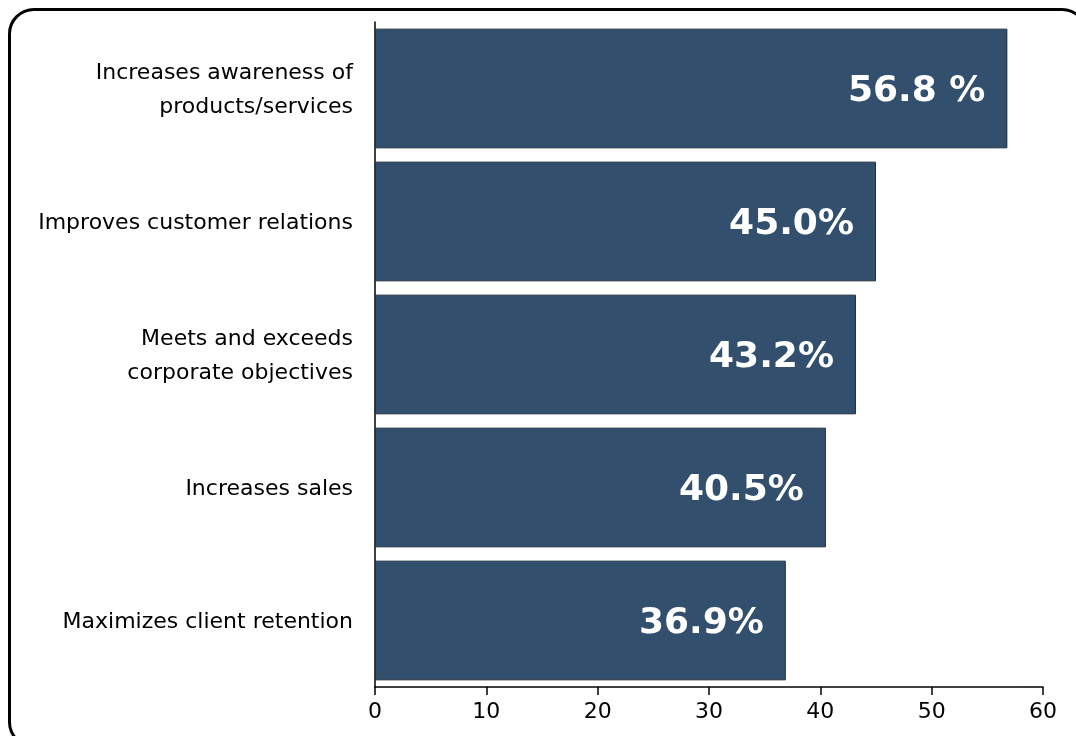 This screenshot has width=1076, height=736. I want to click on data-label: 45.0%, so click(791, 221).